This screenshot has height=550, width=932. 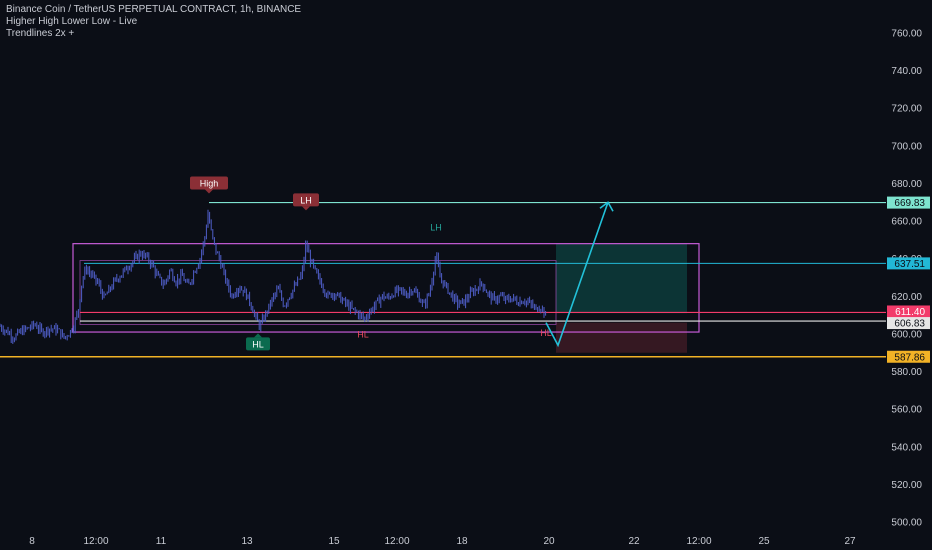 What do you see at coordinates (906, 222) in the screenshot?
I see `y-tick-label: 660.00` at bounding box center [906, 222].